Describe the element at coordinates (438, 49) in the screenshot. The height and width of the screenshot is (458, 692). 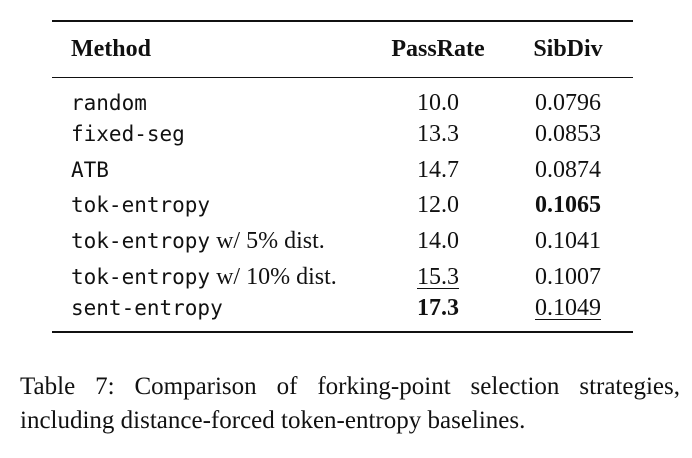
I see `header-passrate: PassRate` at that location.